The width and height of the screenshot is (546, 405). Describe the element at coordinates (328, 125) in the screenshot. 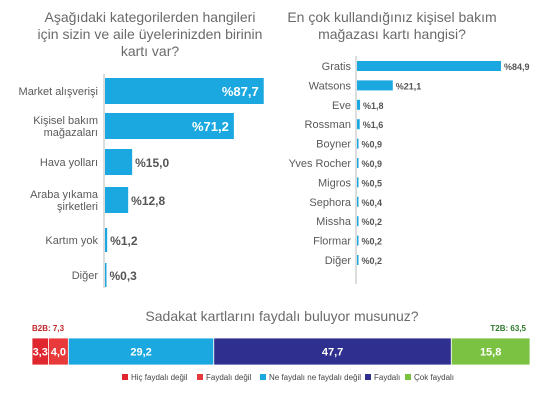

I see `chart2-category-label: Rossman` at that location.